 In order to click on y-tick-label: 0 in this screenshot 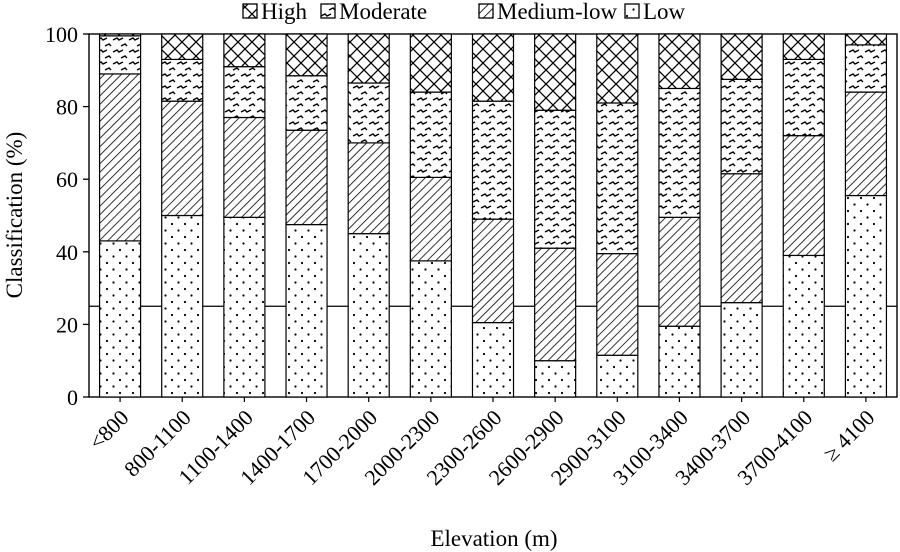, I will do `click(72, 397)`.